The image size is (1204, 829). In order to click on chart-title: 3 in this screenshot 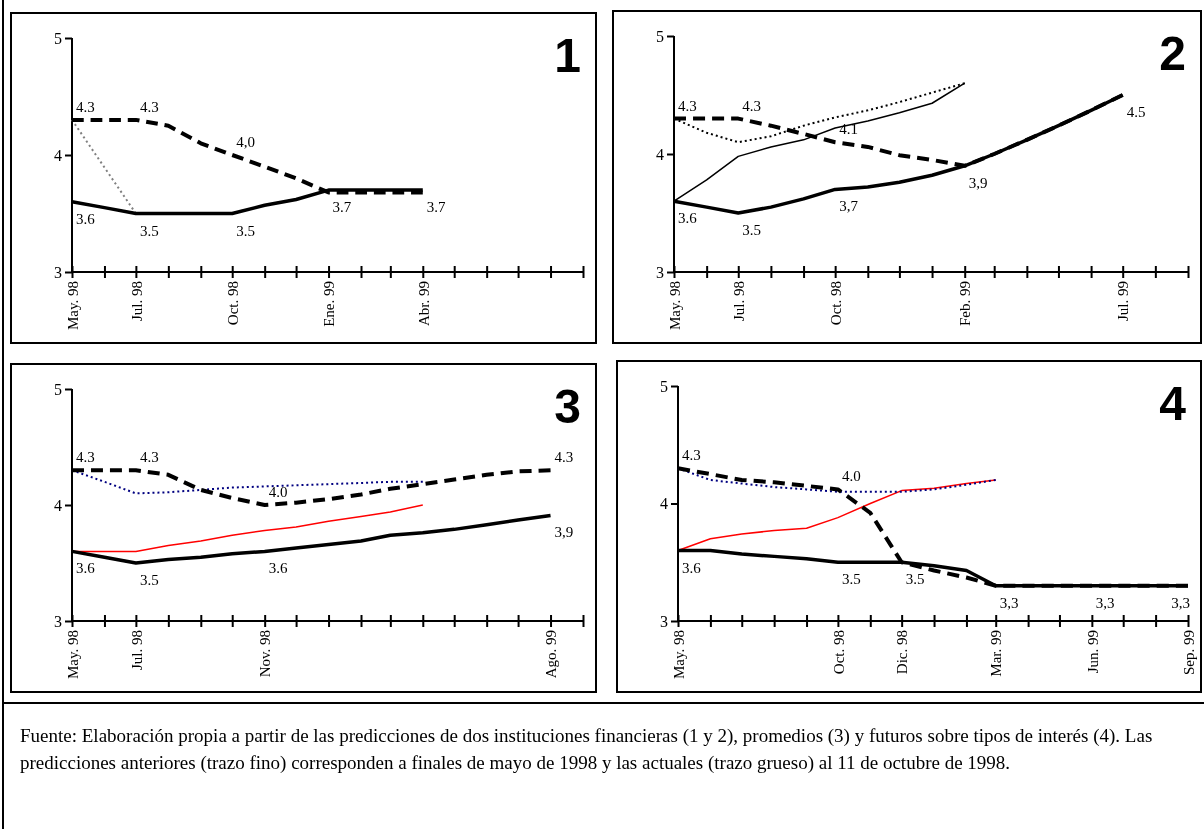, I will do `click(567, 406)`.